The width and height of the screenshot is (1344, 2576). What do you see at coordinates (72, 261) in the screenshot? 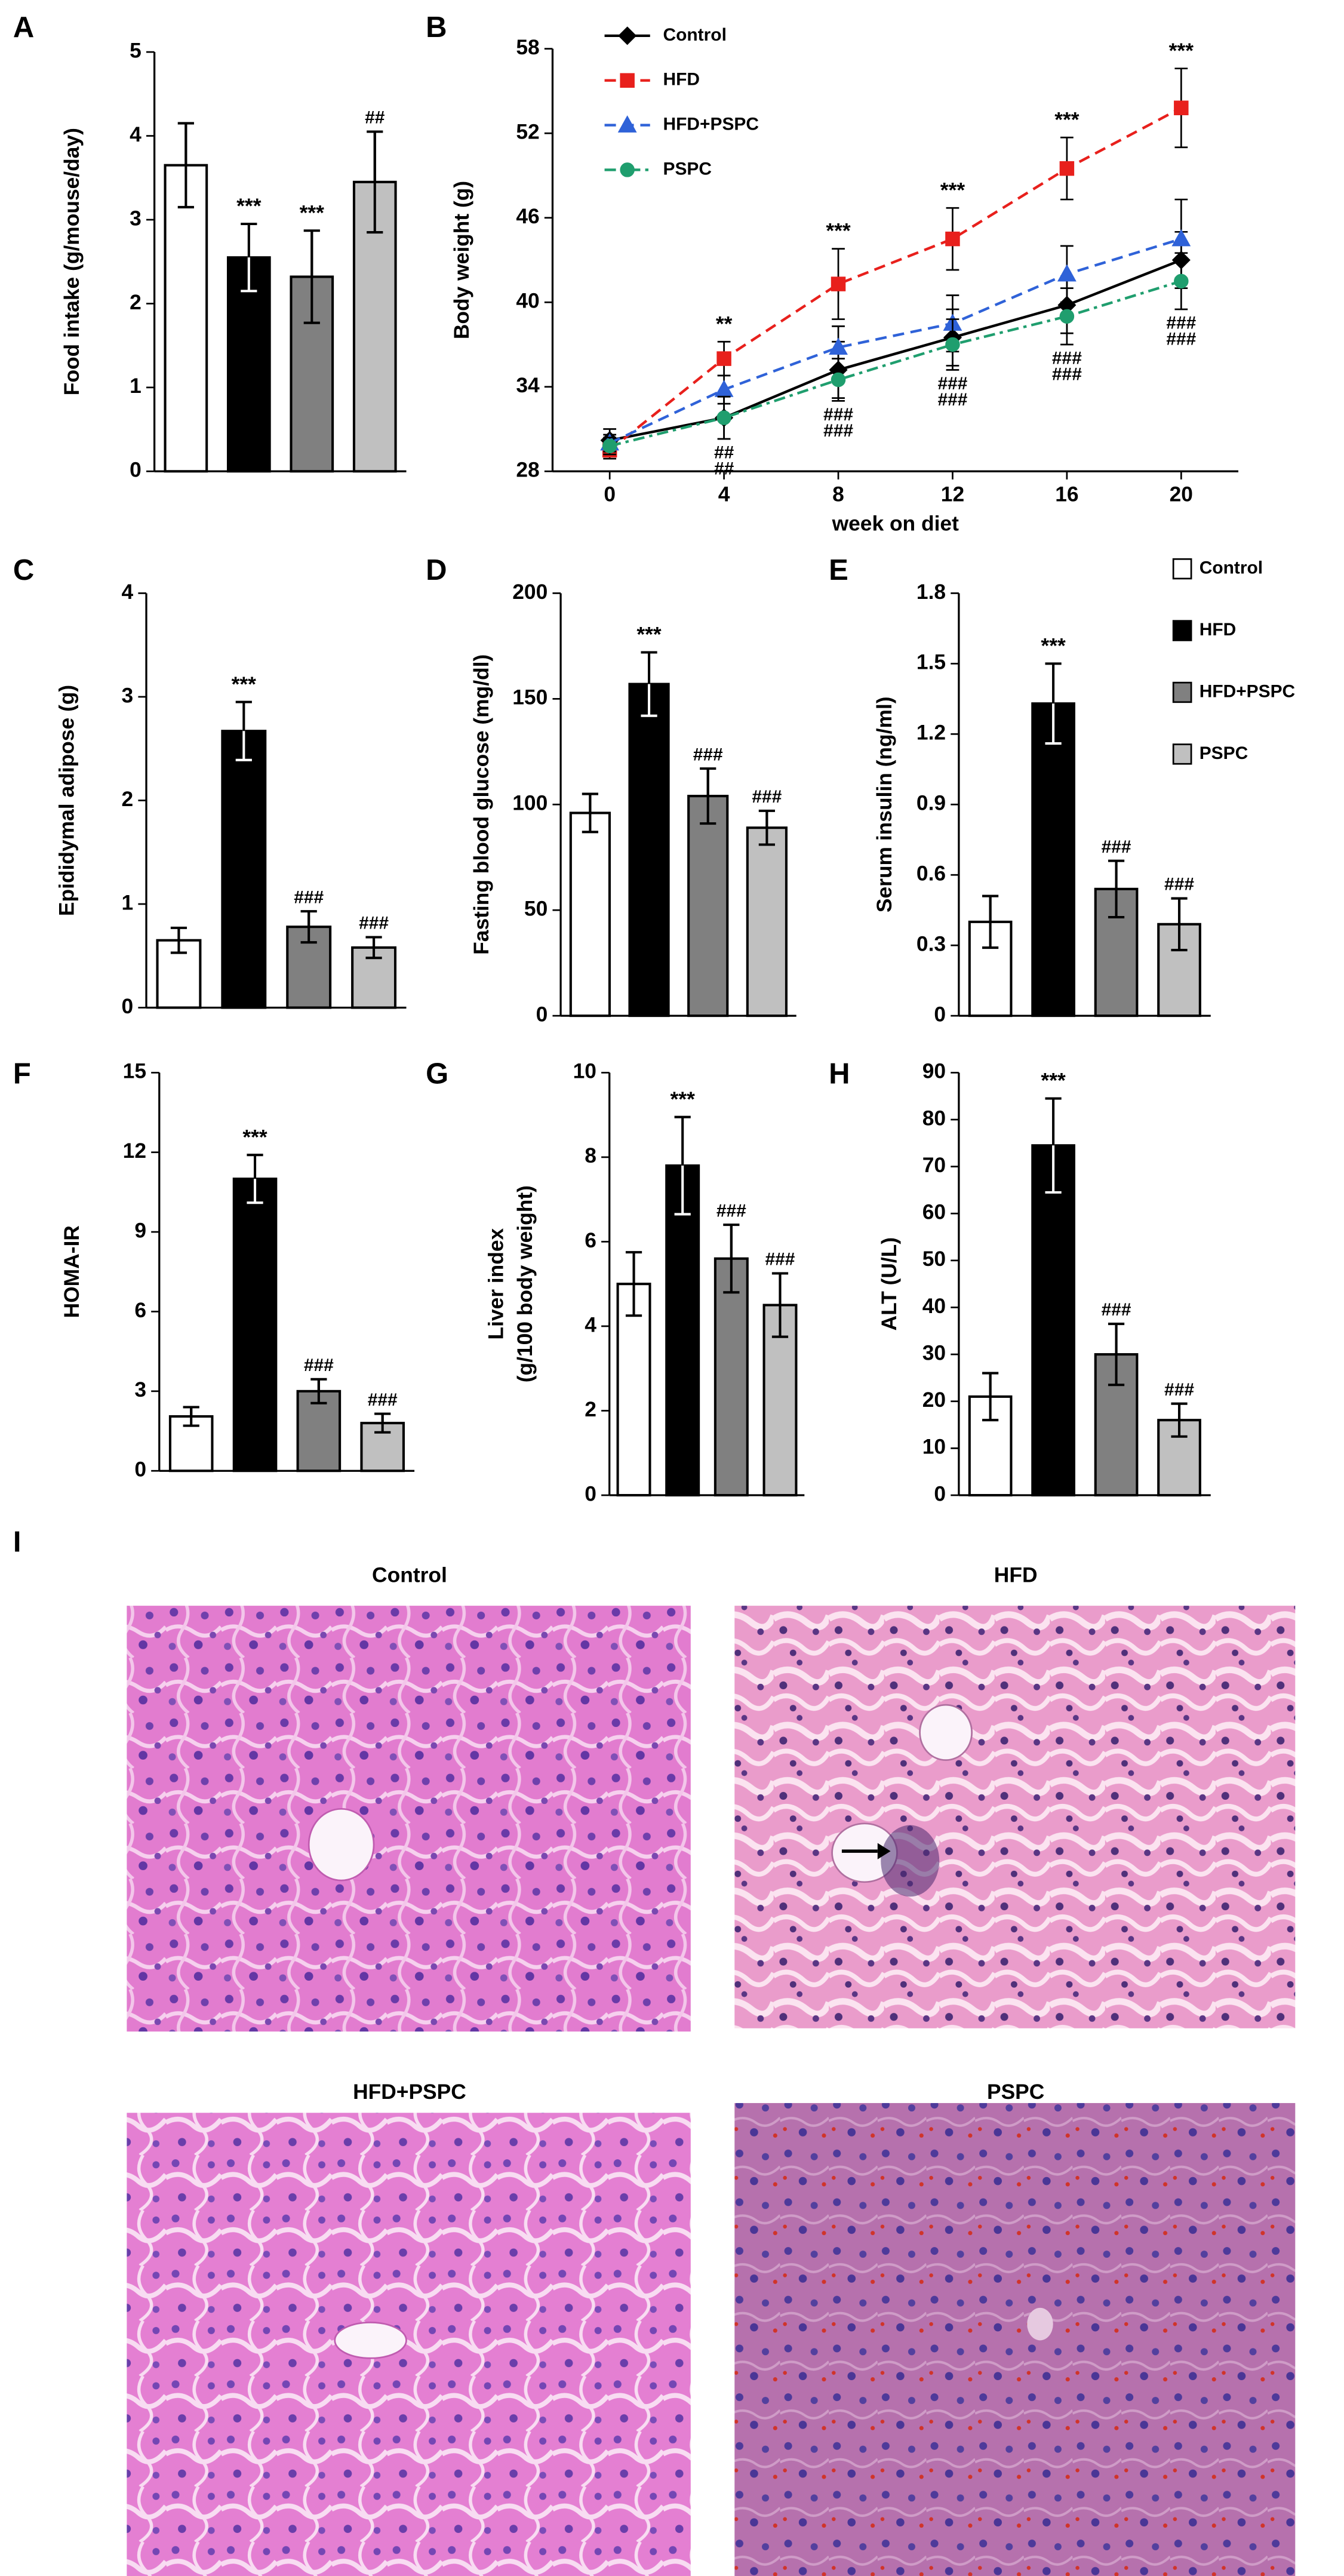
I see `y-axis-label: Food intake (g/mouse/day)` at bounding box center [72, 261].